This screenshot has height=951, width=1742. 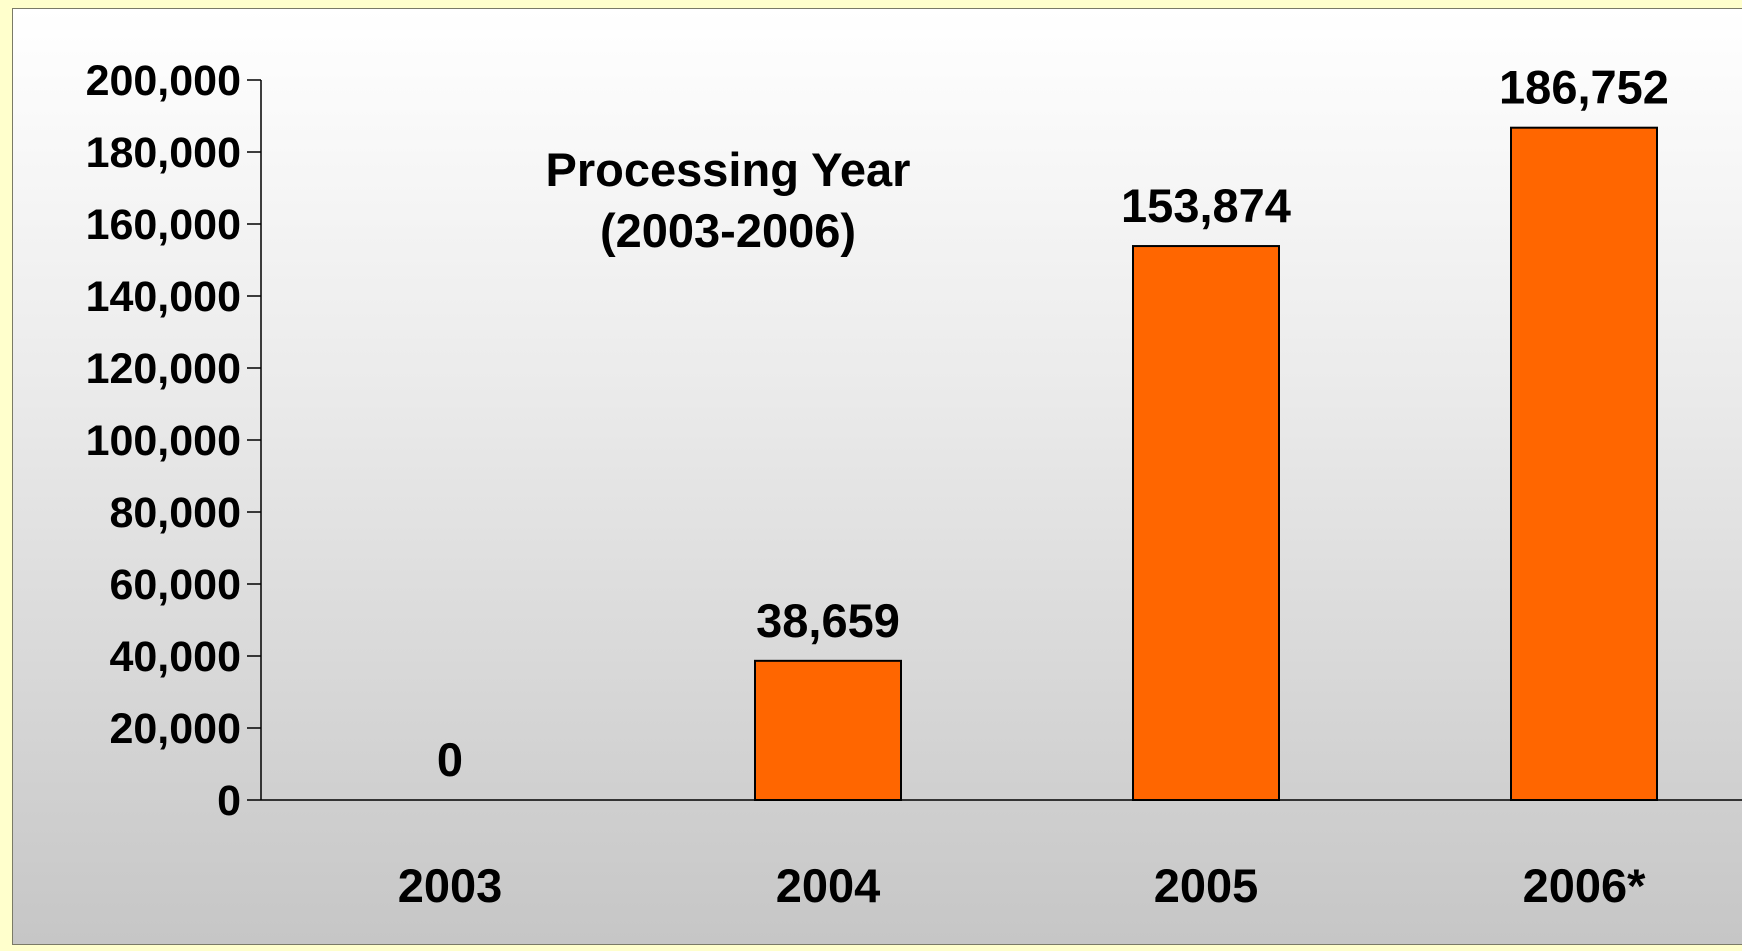 I want to click on x-category-label: 2005, so click(x=1206, y=885).